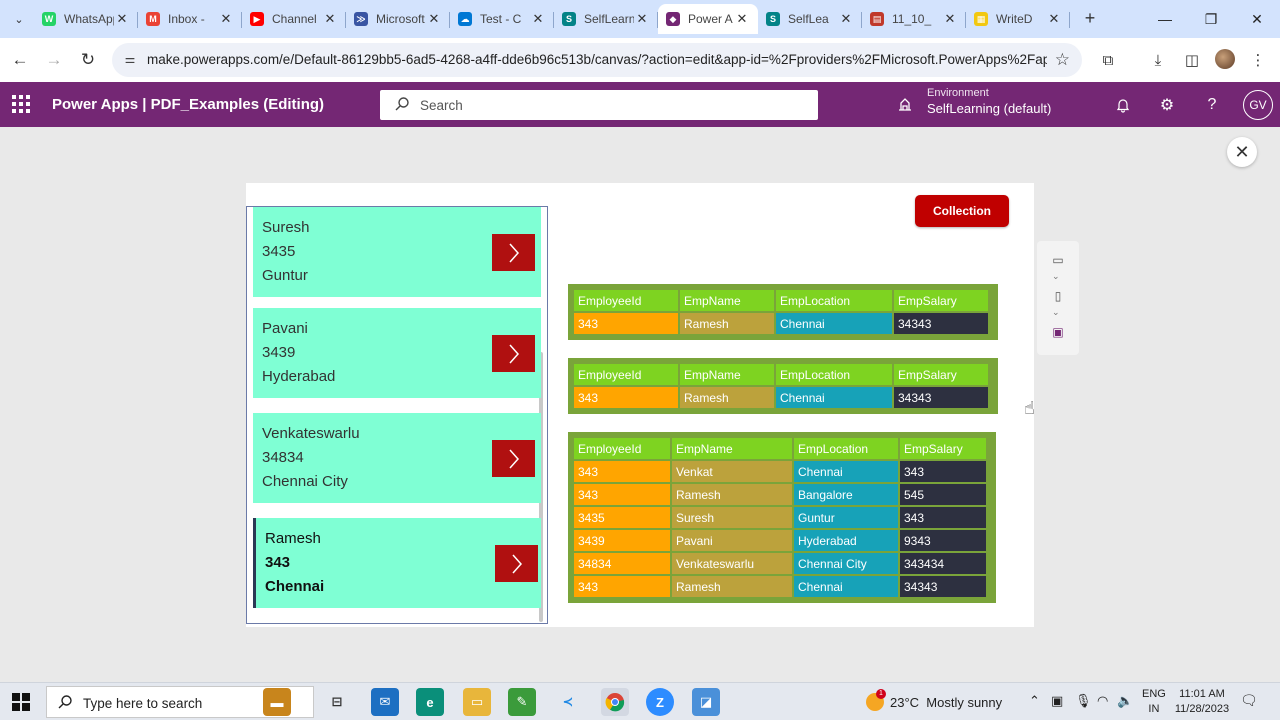  What do you see at coordinates (1090, 18) in the screenshot?
I see `new-tab-plus-icon: +` at bounding box center [1090, 18].